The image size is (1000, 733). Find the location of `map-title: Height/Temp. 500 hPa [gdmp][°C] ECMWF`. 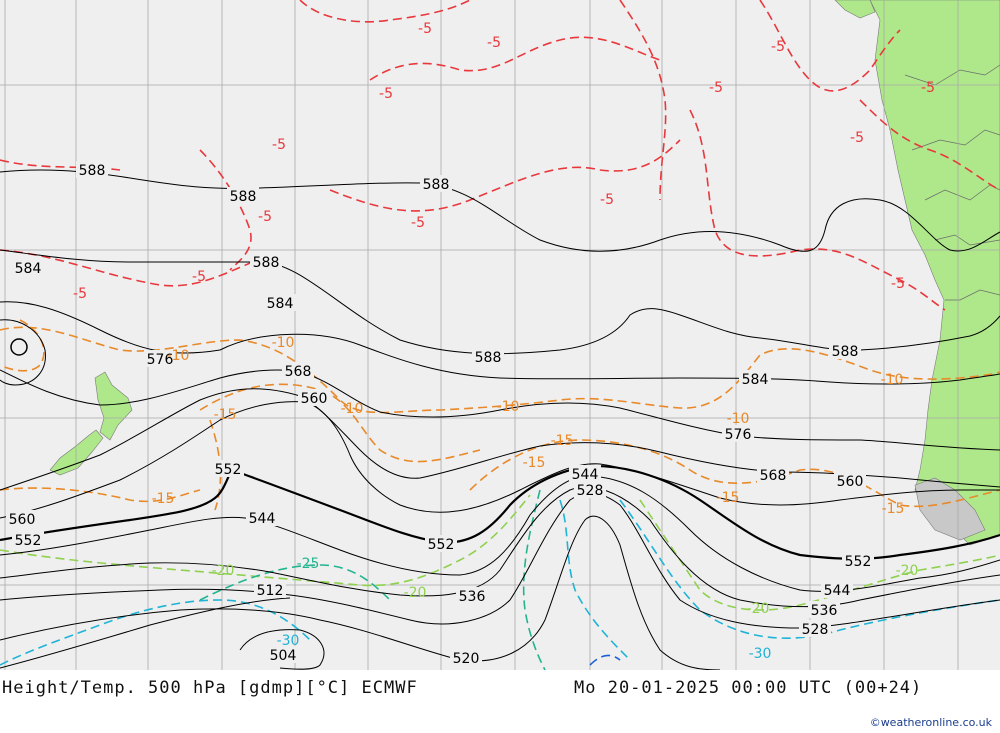

map-title: Height/Temp. 500 hPa [gdmp][°C] ECMWF is located at coordinates (210, 688).